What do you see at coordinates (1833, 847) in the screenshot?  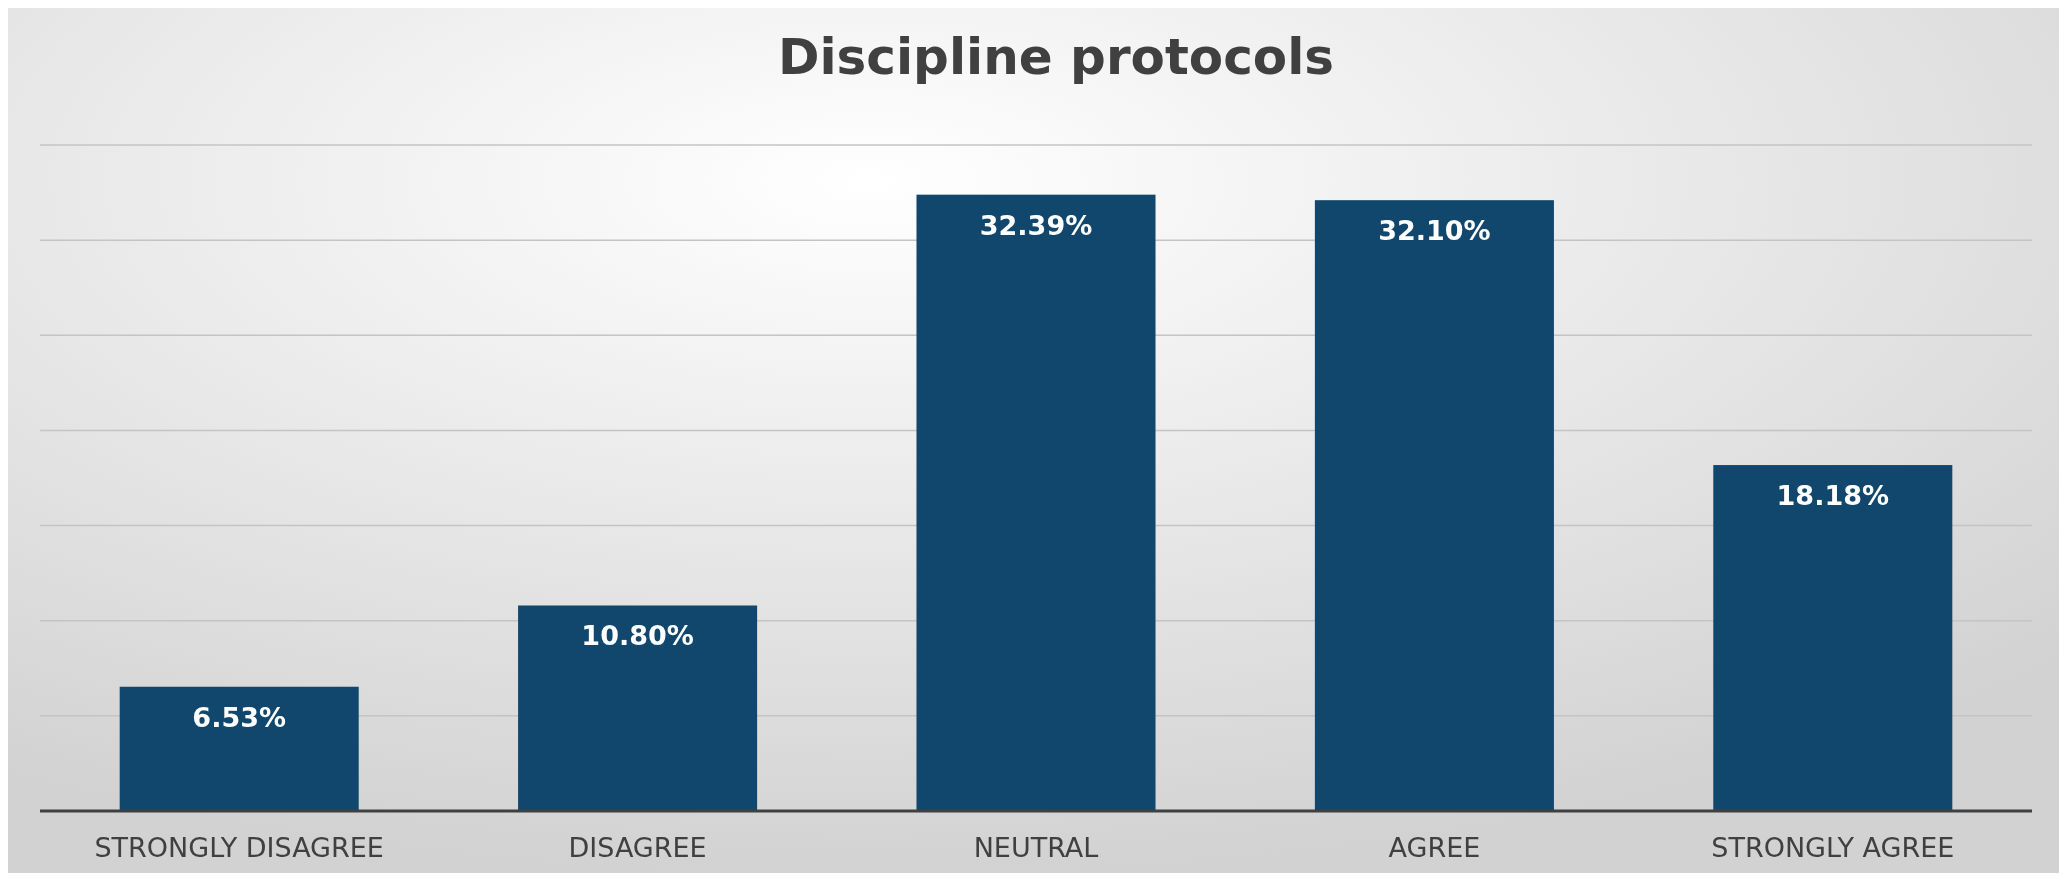 I see `x-tick-label: STRONGLY AGREE` at bounding box center [1833, 847].